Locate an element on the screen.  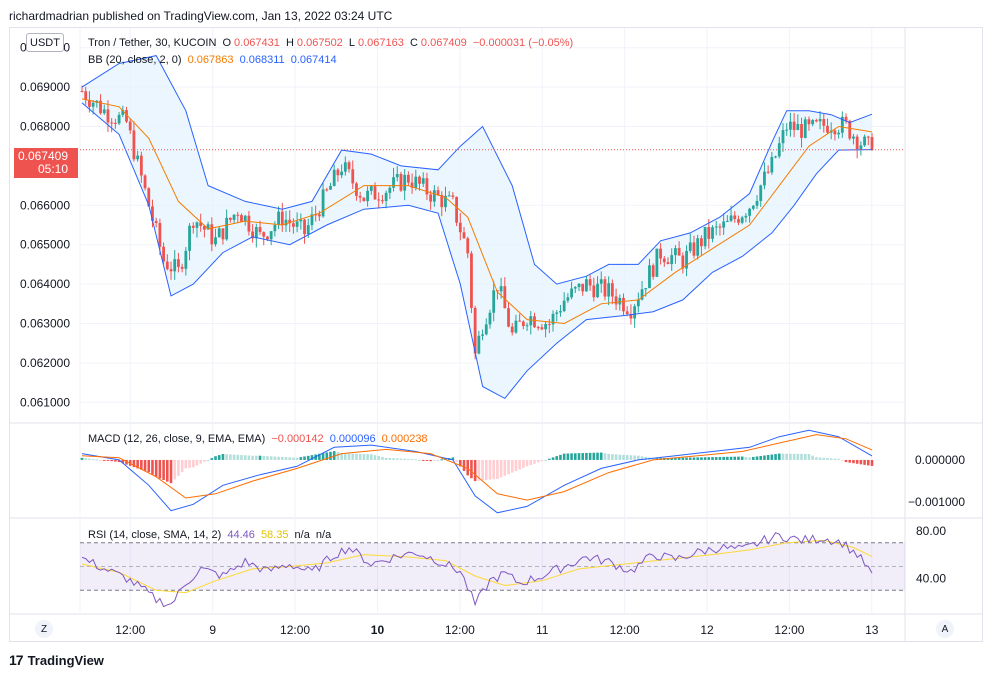
zoom-button: Z is located at coordinates (44, 629).